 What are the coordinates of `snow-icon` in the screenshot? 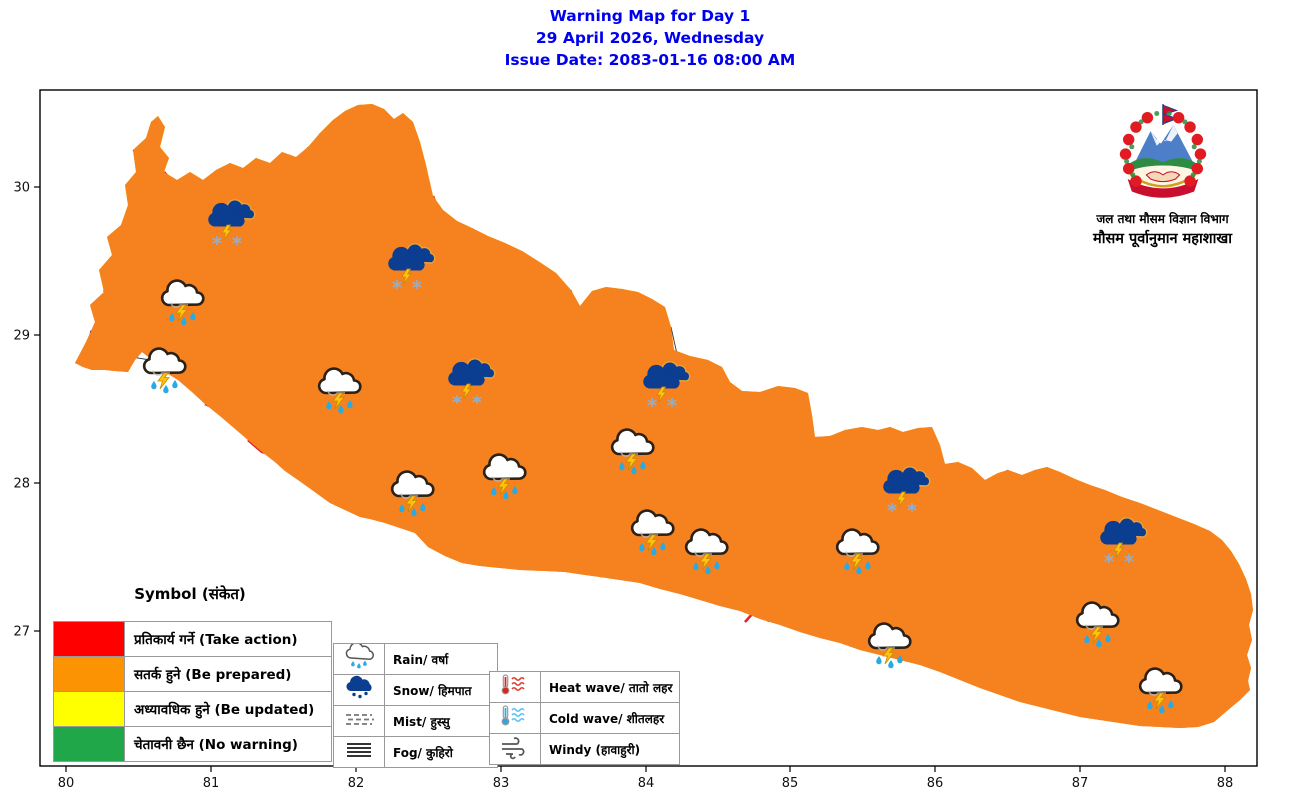 It's located at (359, 687).